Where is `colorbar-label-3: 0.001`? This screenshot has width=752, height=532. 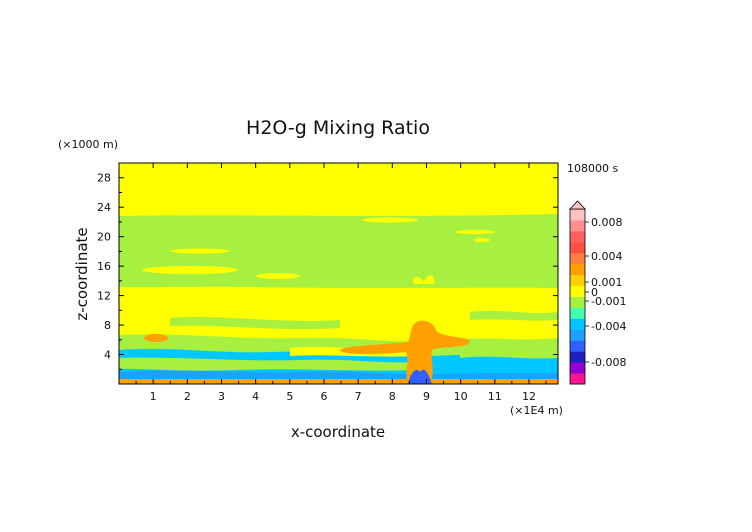
colorbar-label-3: 0.001 is located at coordinates (607, 282).